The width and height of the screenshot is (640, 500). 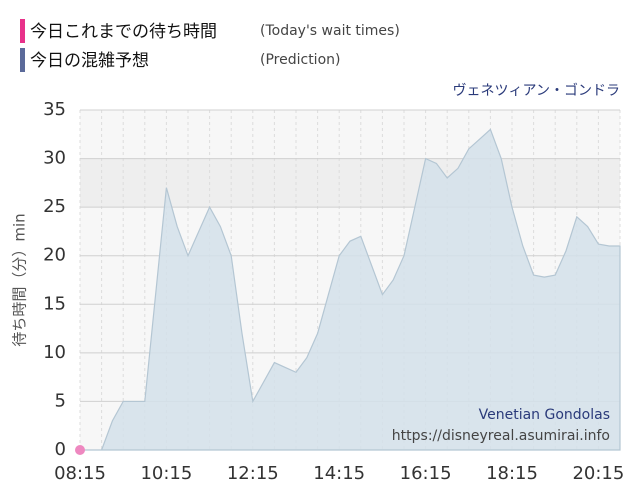 What do you see at coordinates (598, 473) in the screenshot?
I see `x-tick-label: 20:15` at bounding box center [598, 473].